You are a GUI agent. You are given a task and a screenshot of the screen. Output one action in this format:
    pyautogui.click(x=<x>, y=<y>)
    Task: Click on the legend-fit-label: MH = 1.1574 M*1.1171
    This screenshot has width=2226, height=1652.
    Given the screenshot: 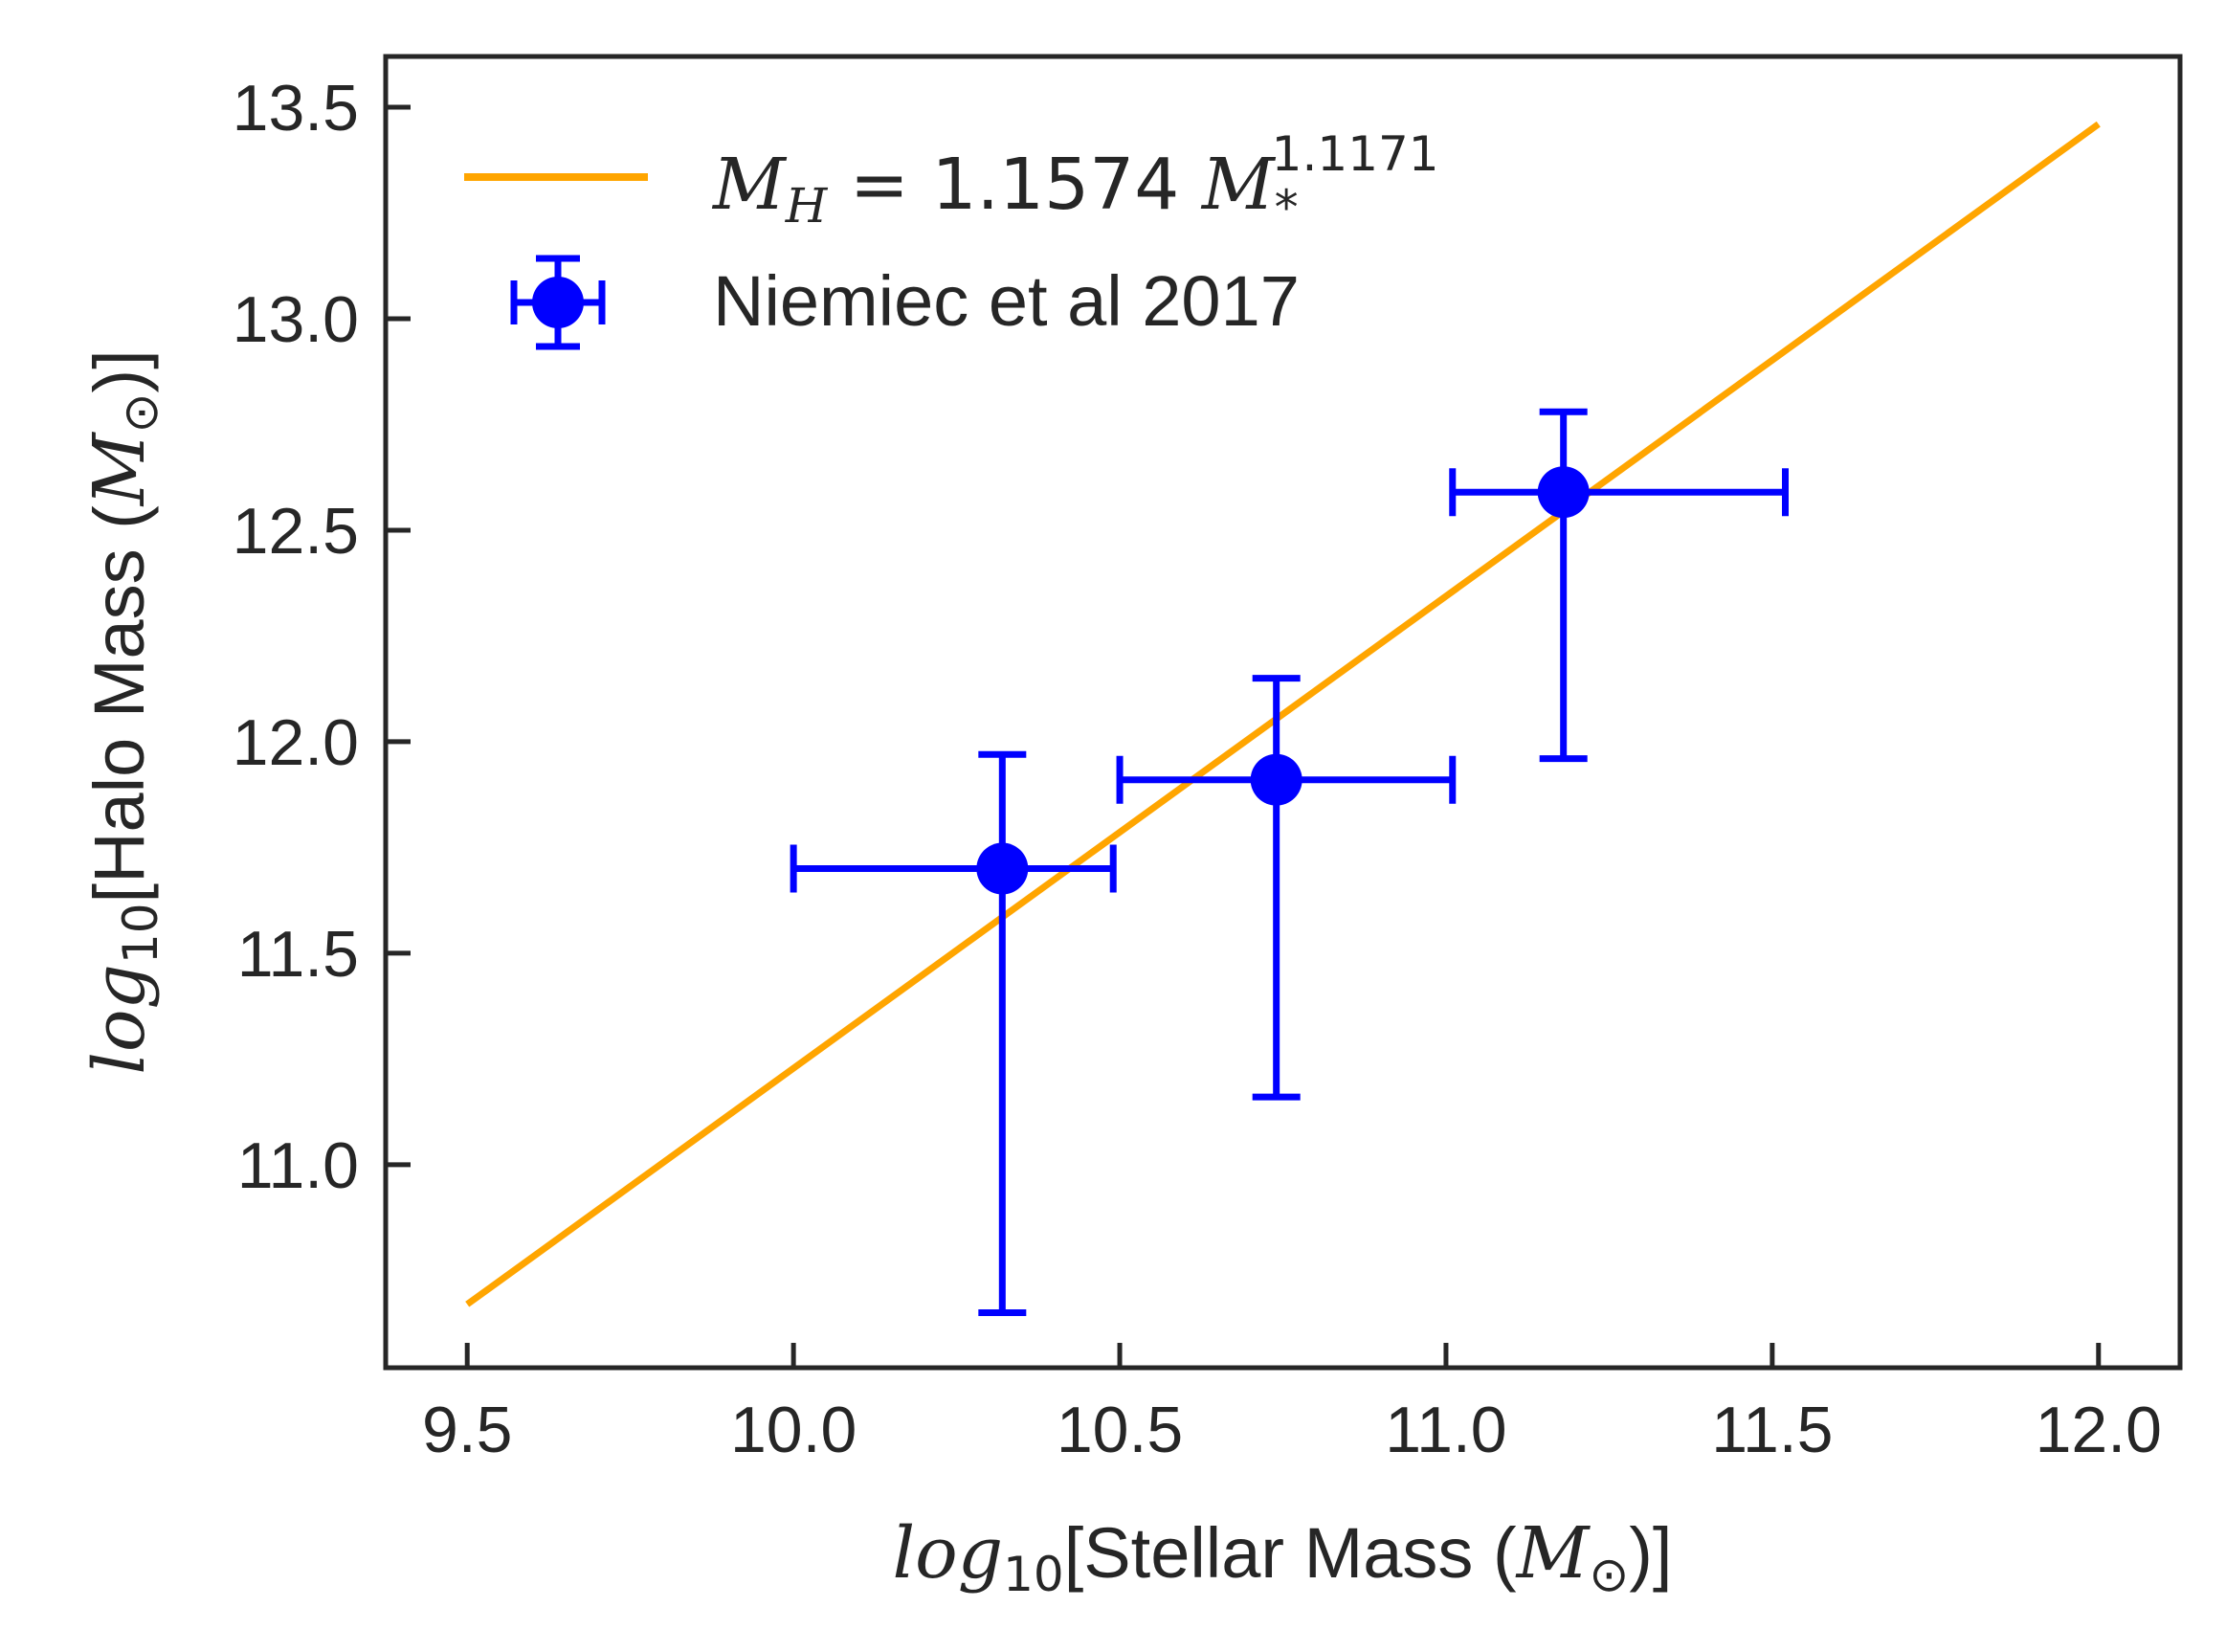 What is the action you would take?
    pyautogui.click(x=1075, y=180)
    